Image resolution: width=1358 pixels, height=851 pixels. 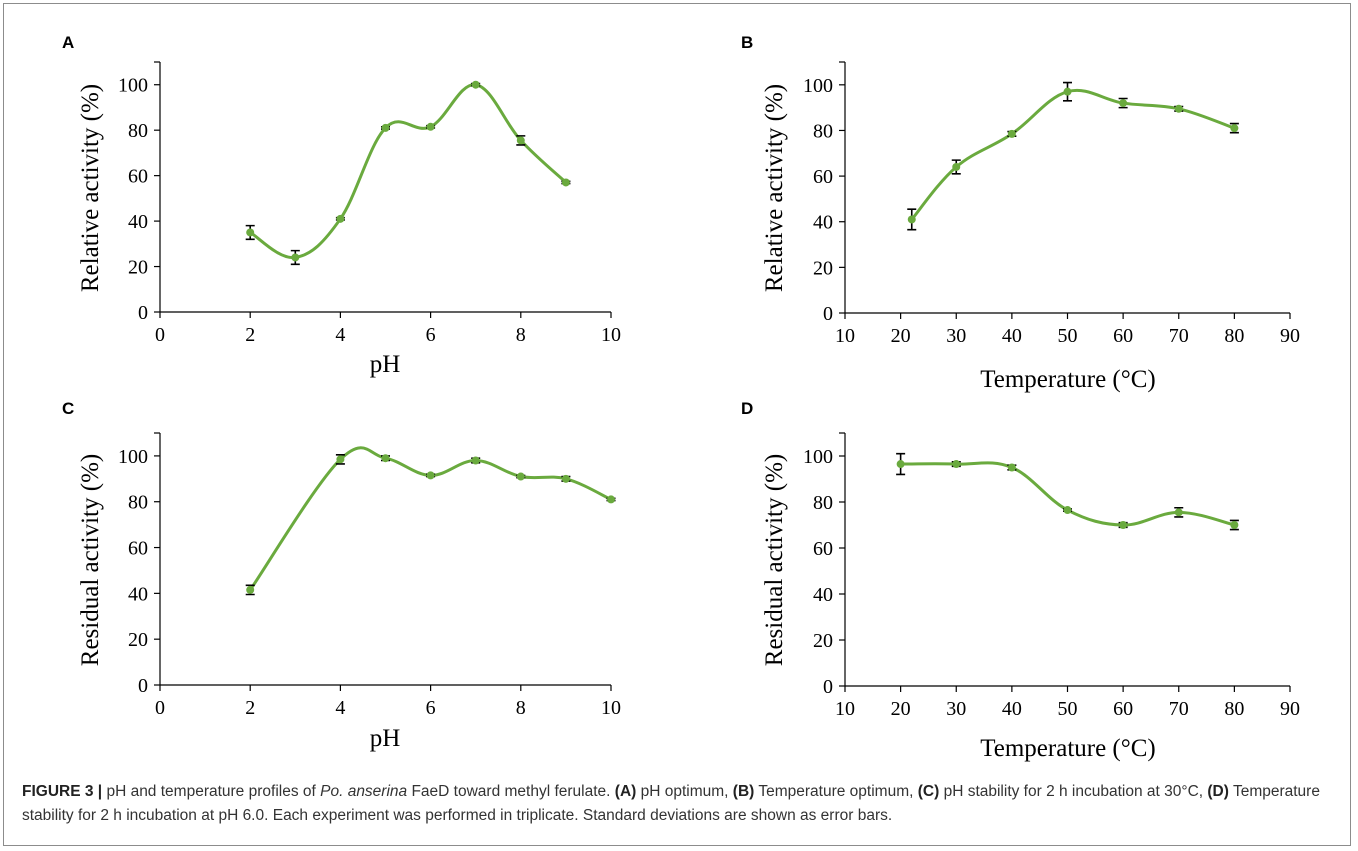 I want to click on panel-d-x-tick-label: 20, so click(x=901, y=709).